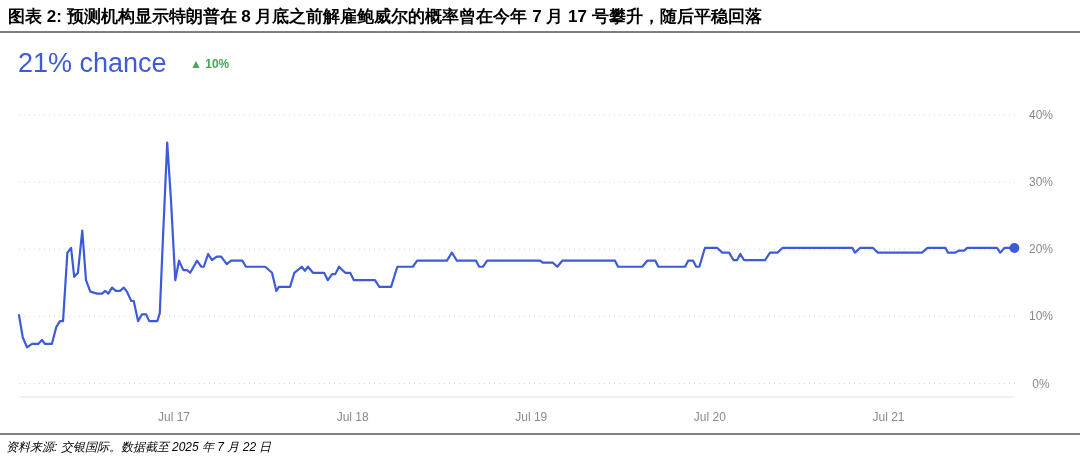 This screenshot has width=1080, height=462. Describe the element at coordinates (1041, 115) in the screenshot. I see `y-tick-label: 40%` at that location.